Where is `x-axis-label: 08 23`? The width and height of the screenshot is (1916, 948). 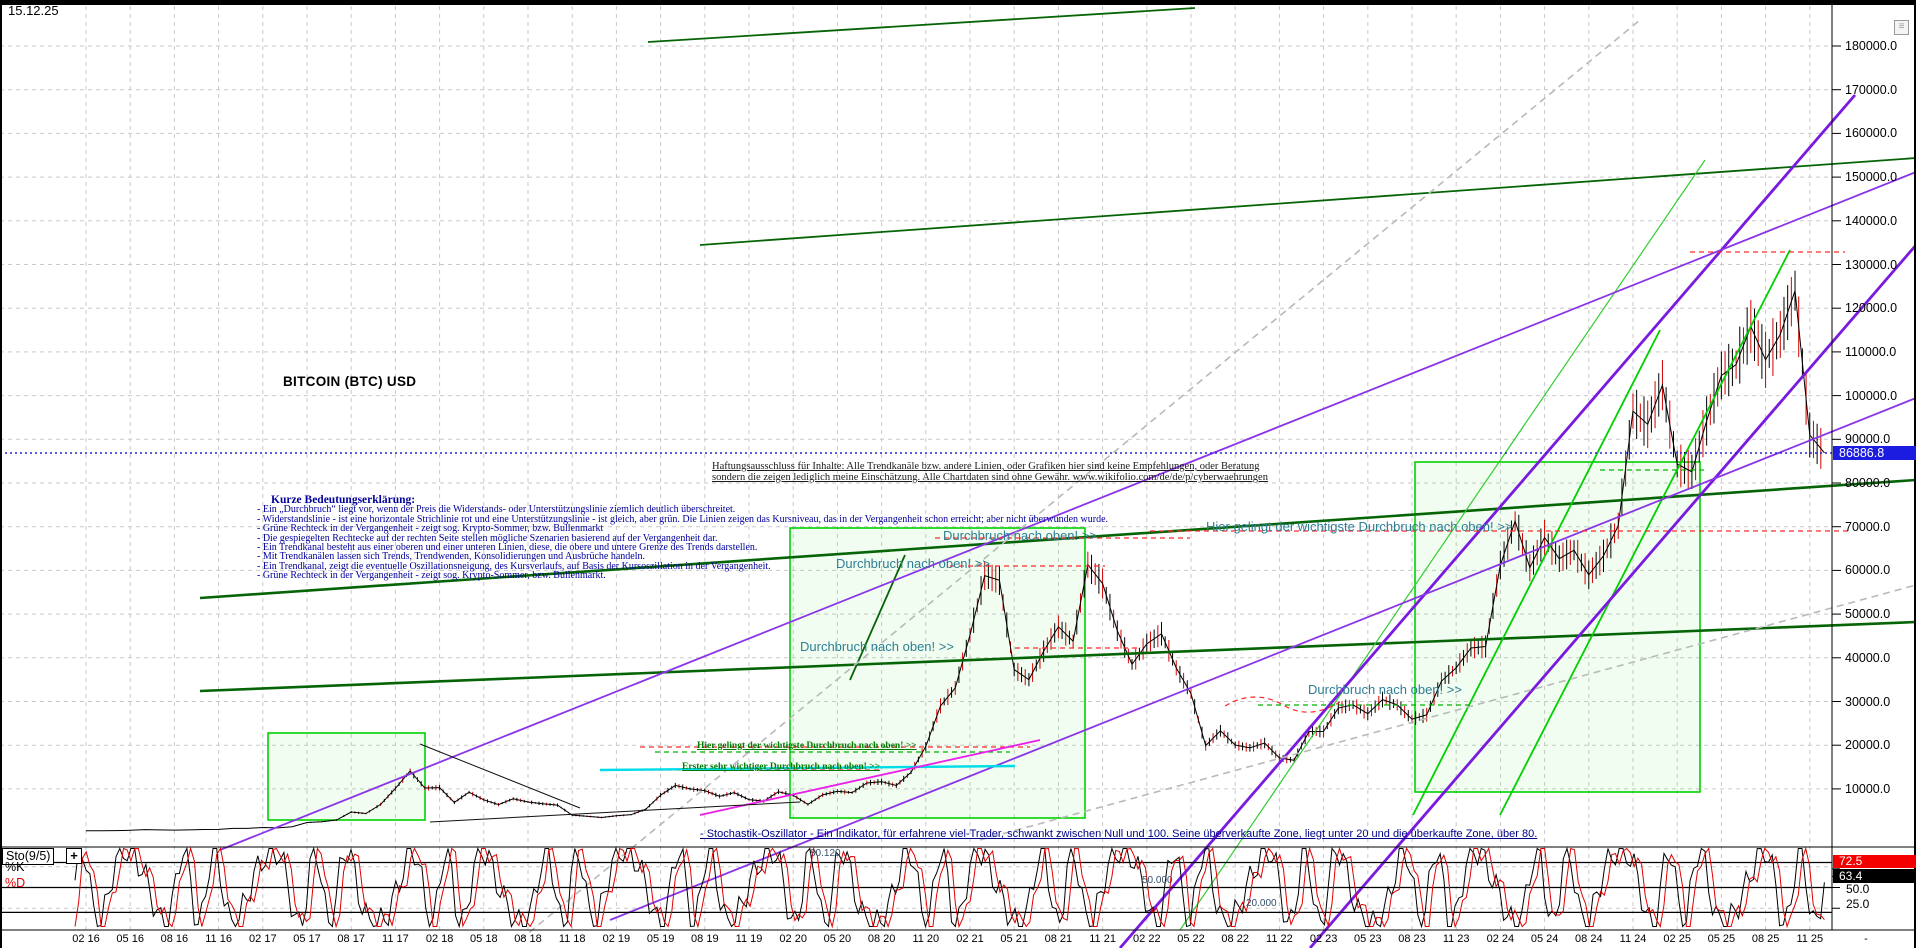 x-axis-label: 08 23 is located at coordinates (1412, 939).